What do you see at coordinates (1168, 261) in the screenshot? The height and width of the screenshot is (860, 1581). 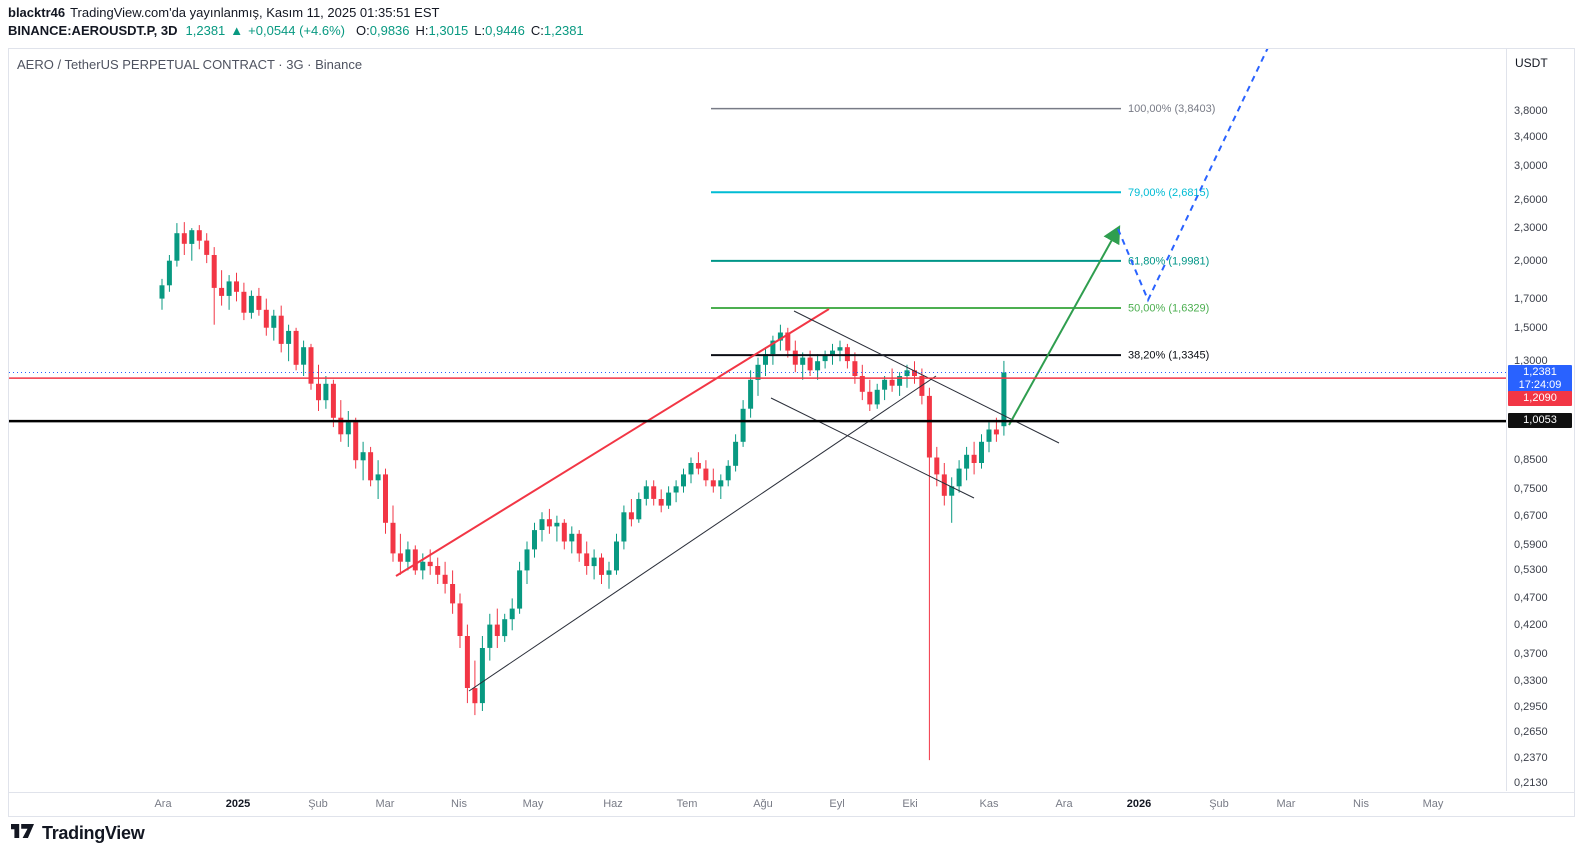 I see `fib-label: 61,80% (1,9981)` at bounding box center [1168, 261].